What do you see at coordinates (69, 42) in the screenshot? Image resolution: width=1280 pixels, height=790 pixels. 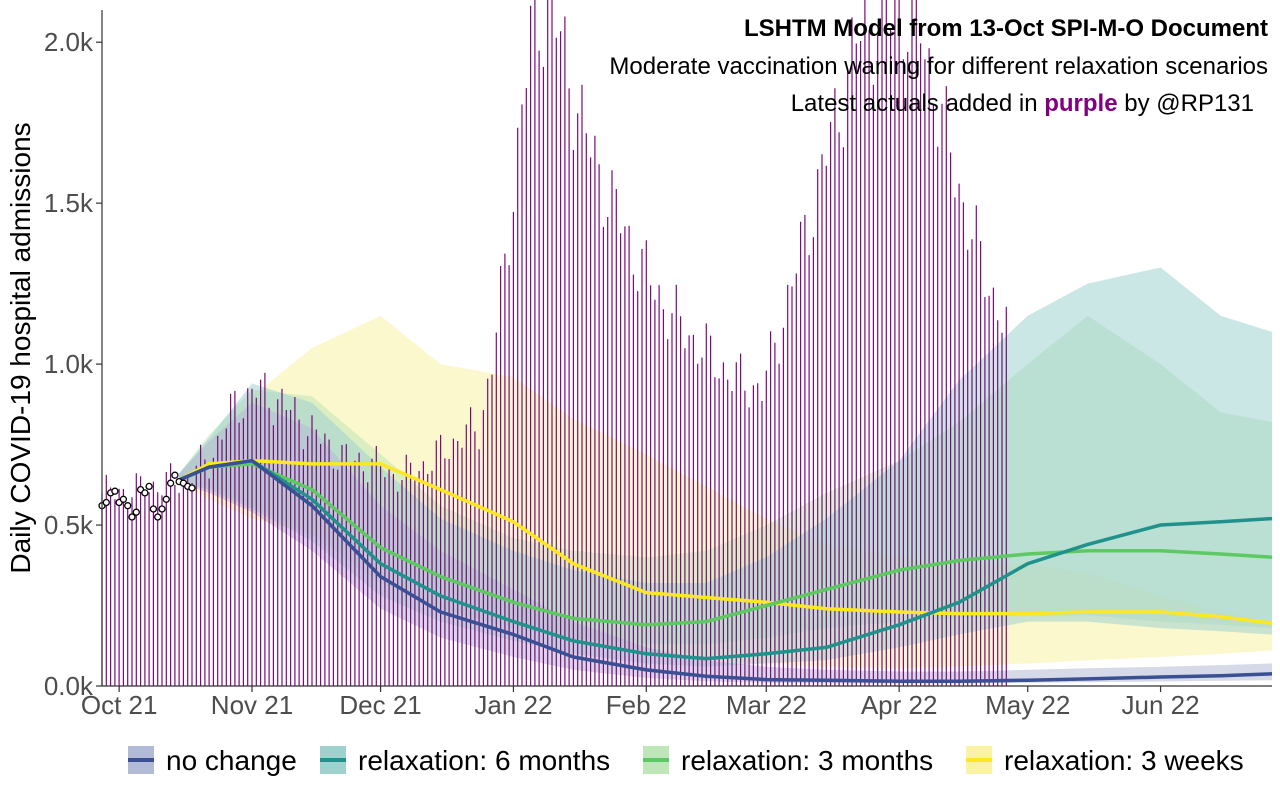 I see `y-tick-label: 2.0k` at bounding box center [69, 42].